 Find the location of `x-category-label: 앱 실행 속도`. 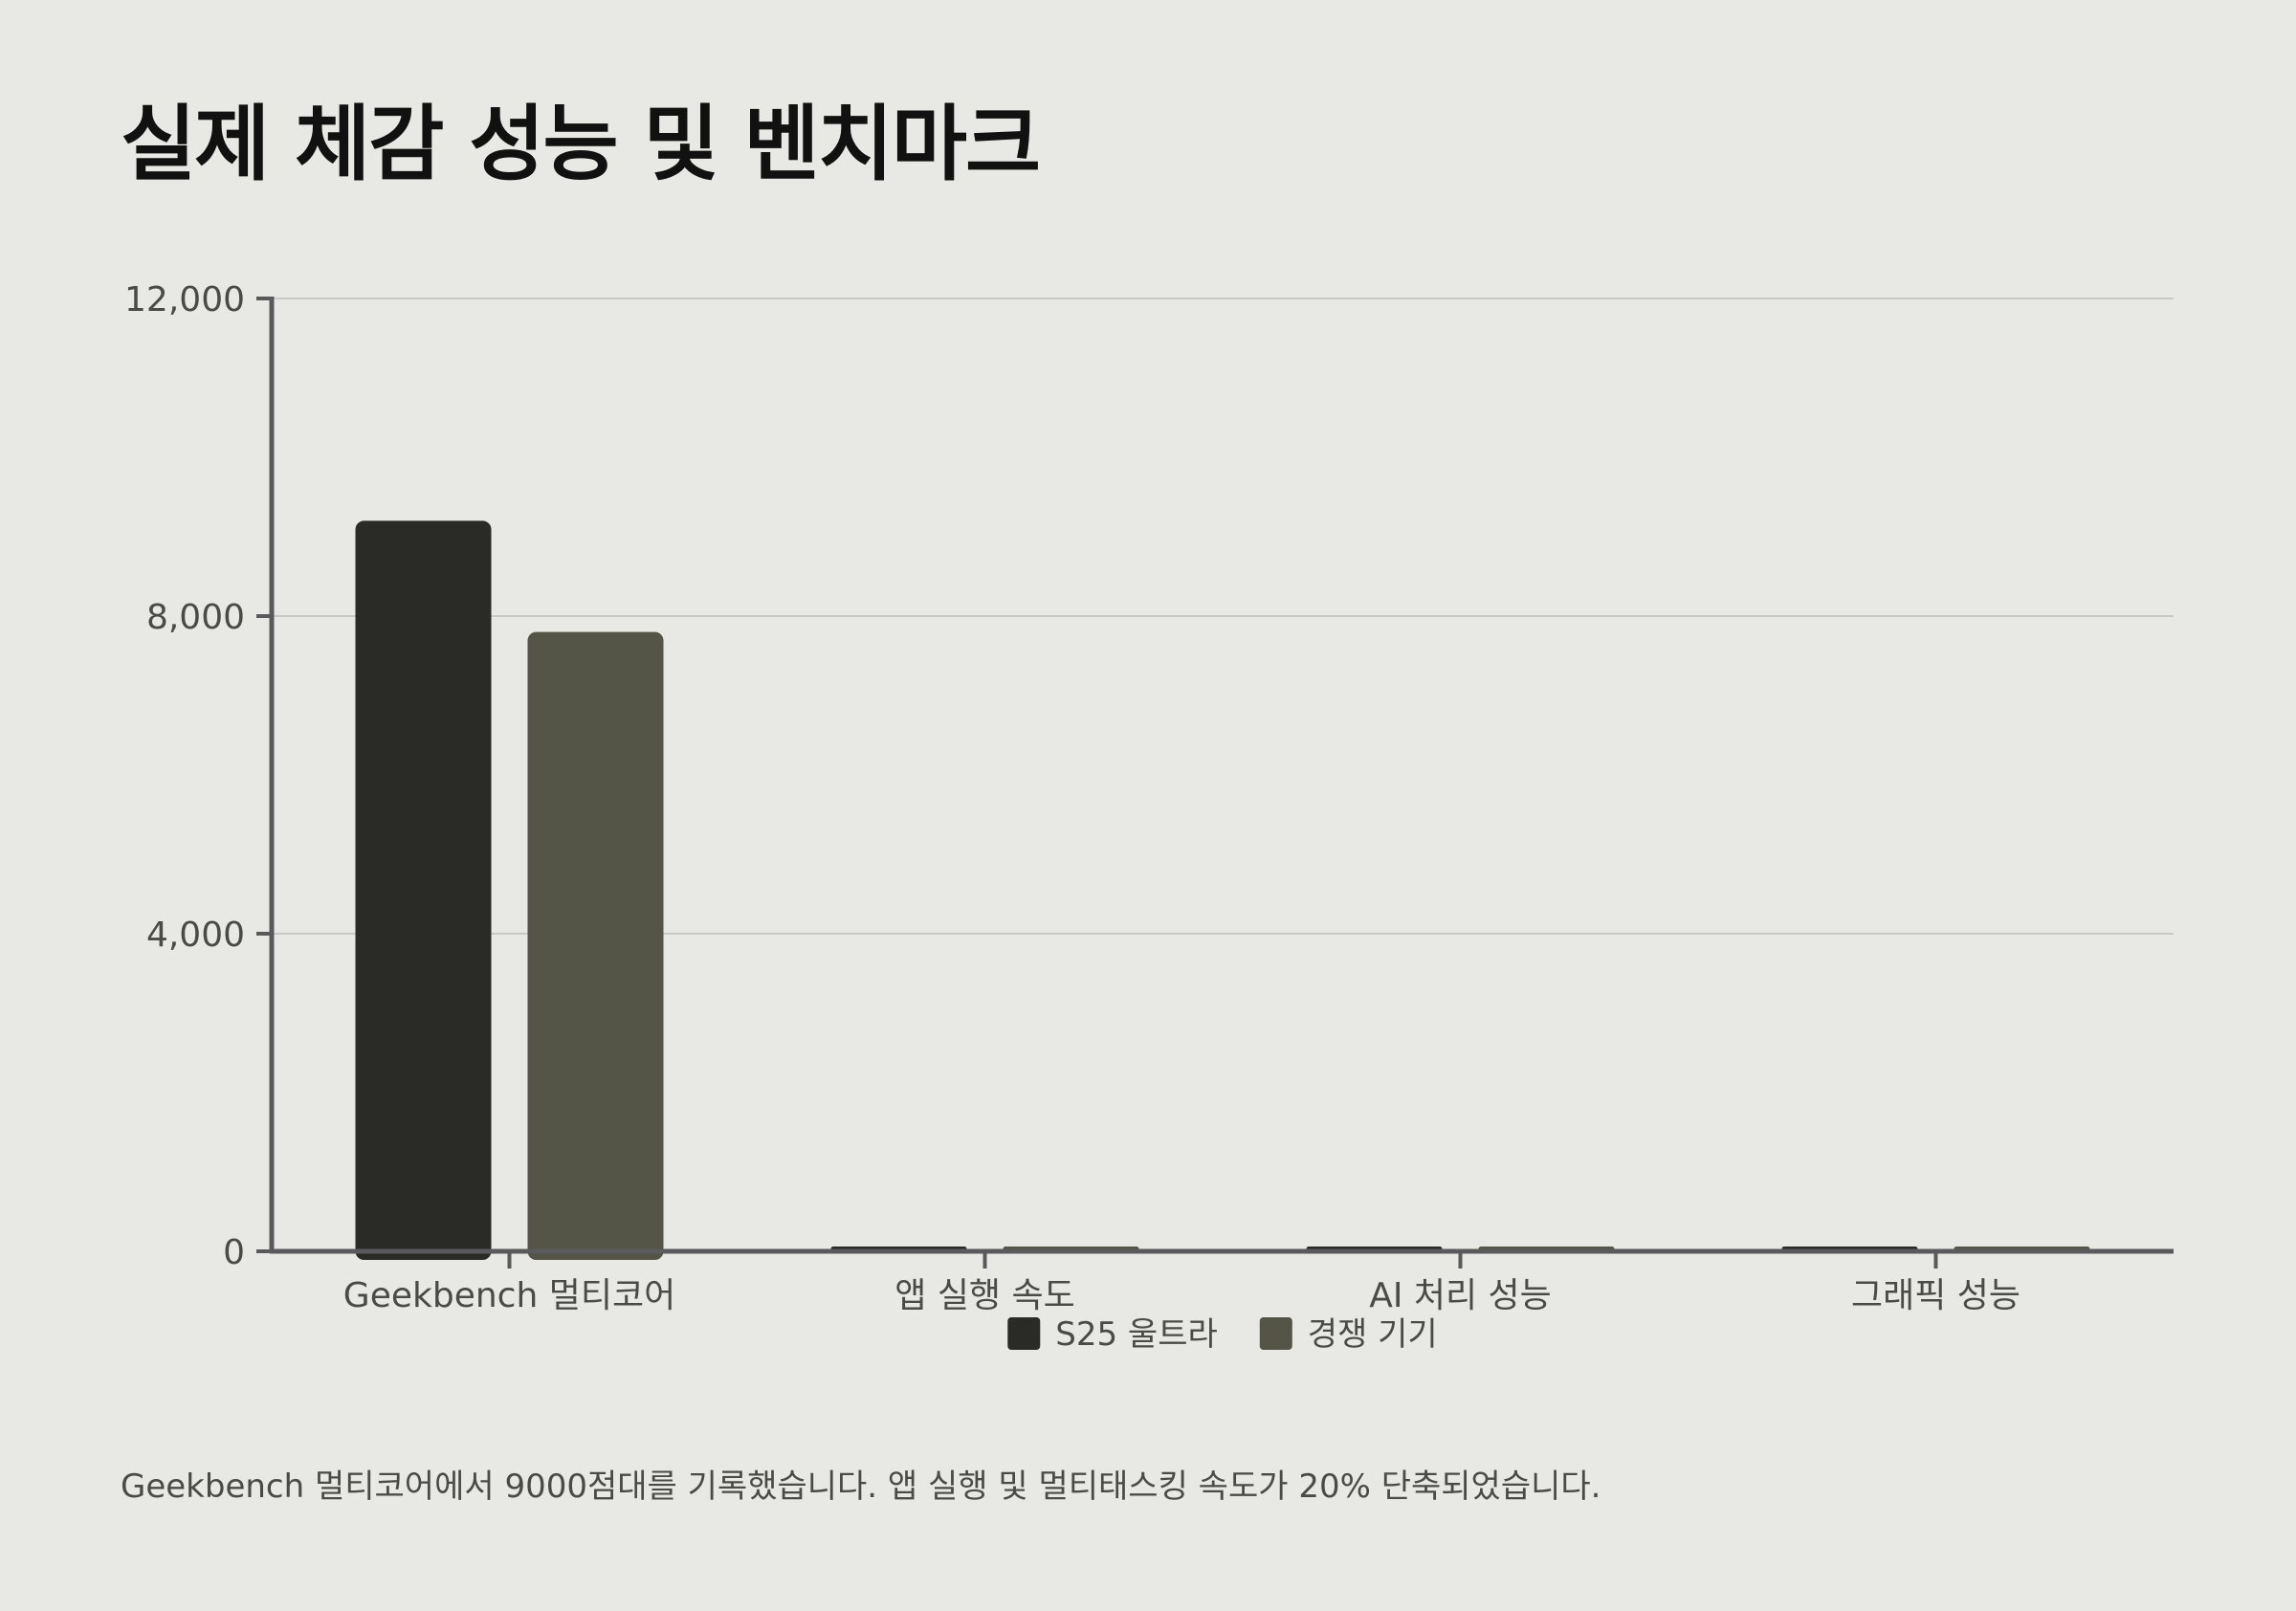

x-category-label: 앱 실행 속도 is located at coordinates (984, 1295).